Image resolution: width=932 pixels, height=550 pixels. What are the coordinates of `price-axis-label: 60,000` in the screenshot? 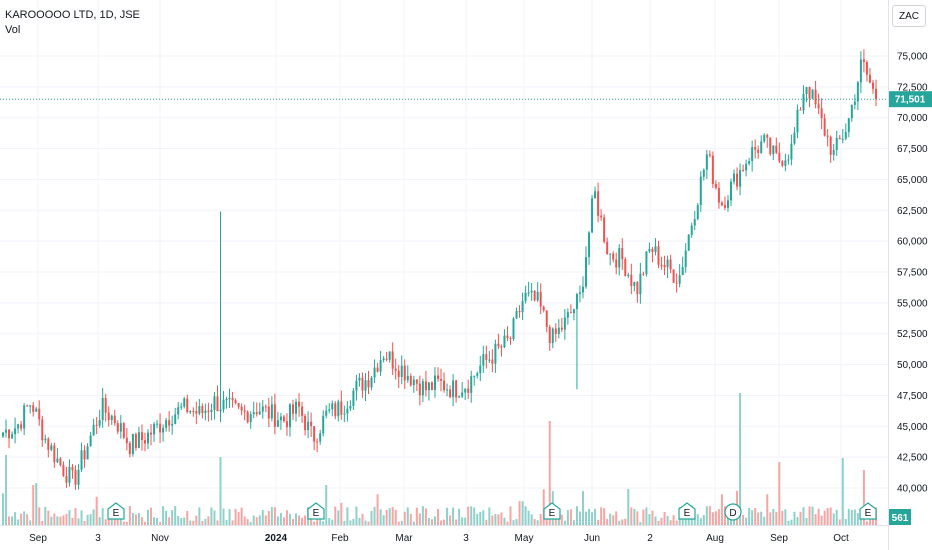 It's located at (912, 242).